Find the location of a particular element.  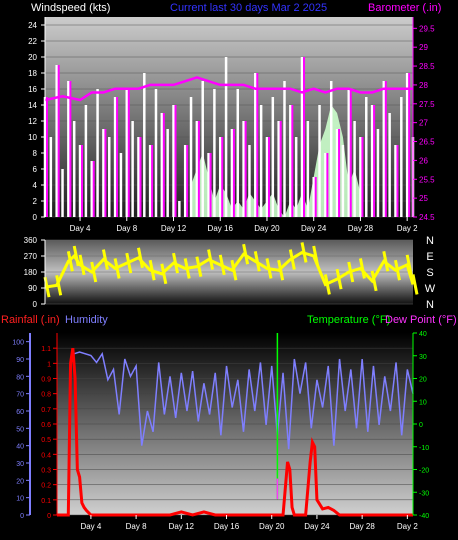

rain-tick-label: 0.9 is located at coordinates (46, 380).